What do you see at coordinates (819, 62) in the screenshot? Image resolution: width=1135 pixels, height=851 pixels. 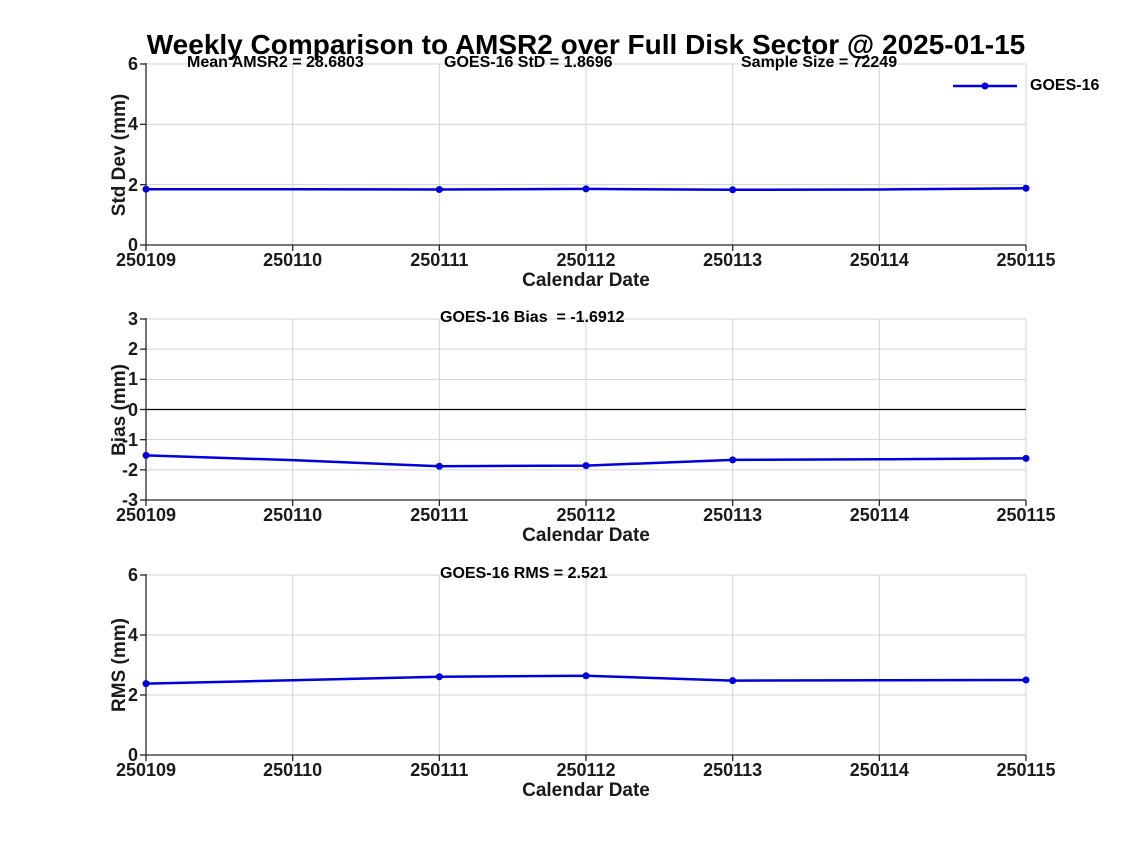 I see `stat-annotation: Sample Size = 72249` at bounding box center [819, 62].